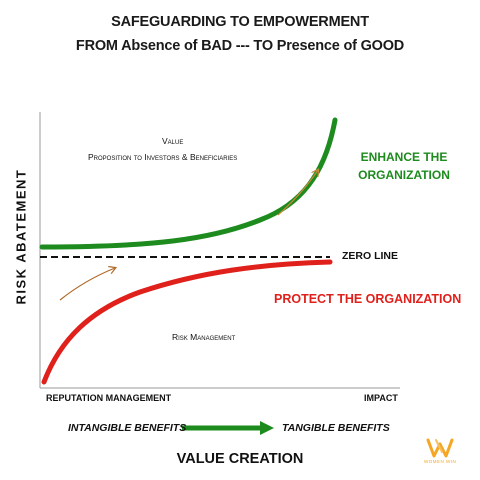 This screenshot has width=480, height=480. I want to click on page-title: SAFEGUARDING TO EMPOWERMENT, so click(240, 22).